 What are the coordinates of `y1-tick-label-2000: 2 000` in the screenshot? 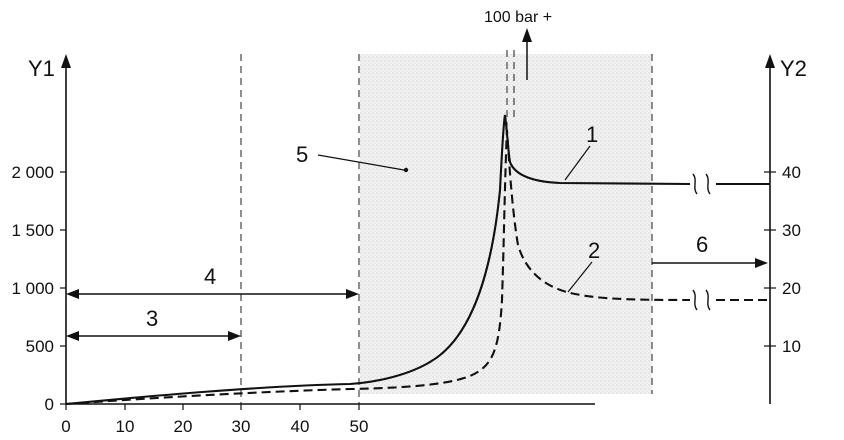 It's located at (32, 172).